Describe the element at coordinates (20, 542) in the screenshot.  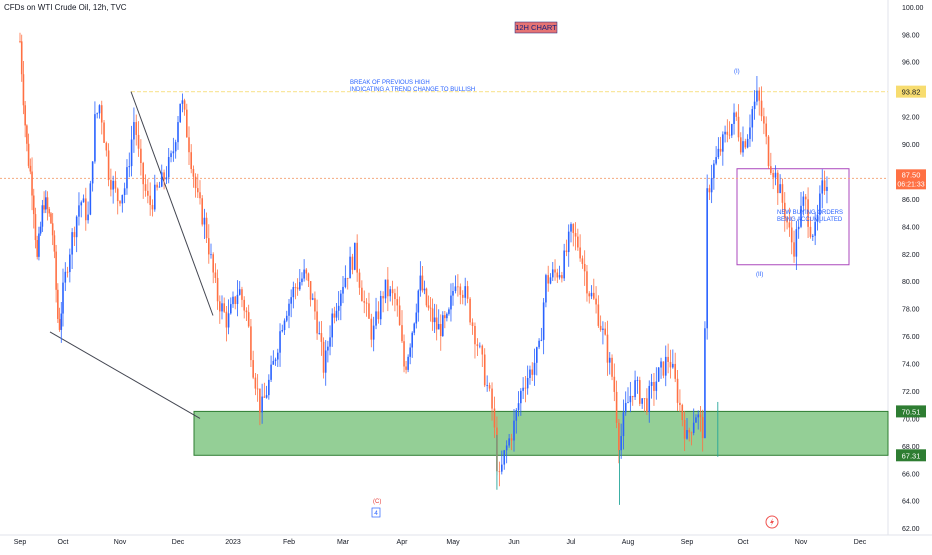
I see `time-tick-label: Sep` at that location.